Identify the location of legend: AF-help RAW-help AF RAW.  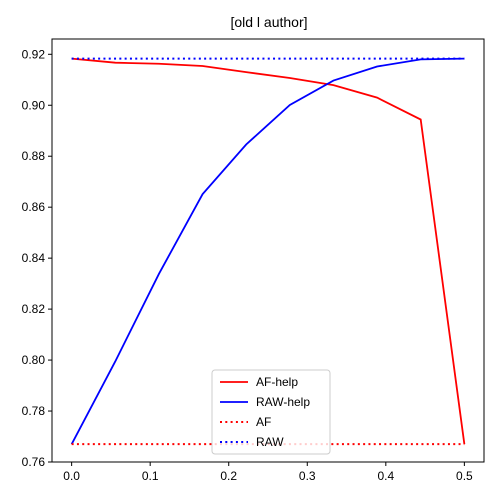
(271, 412).